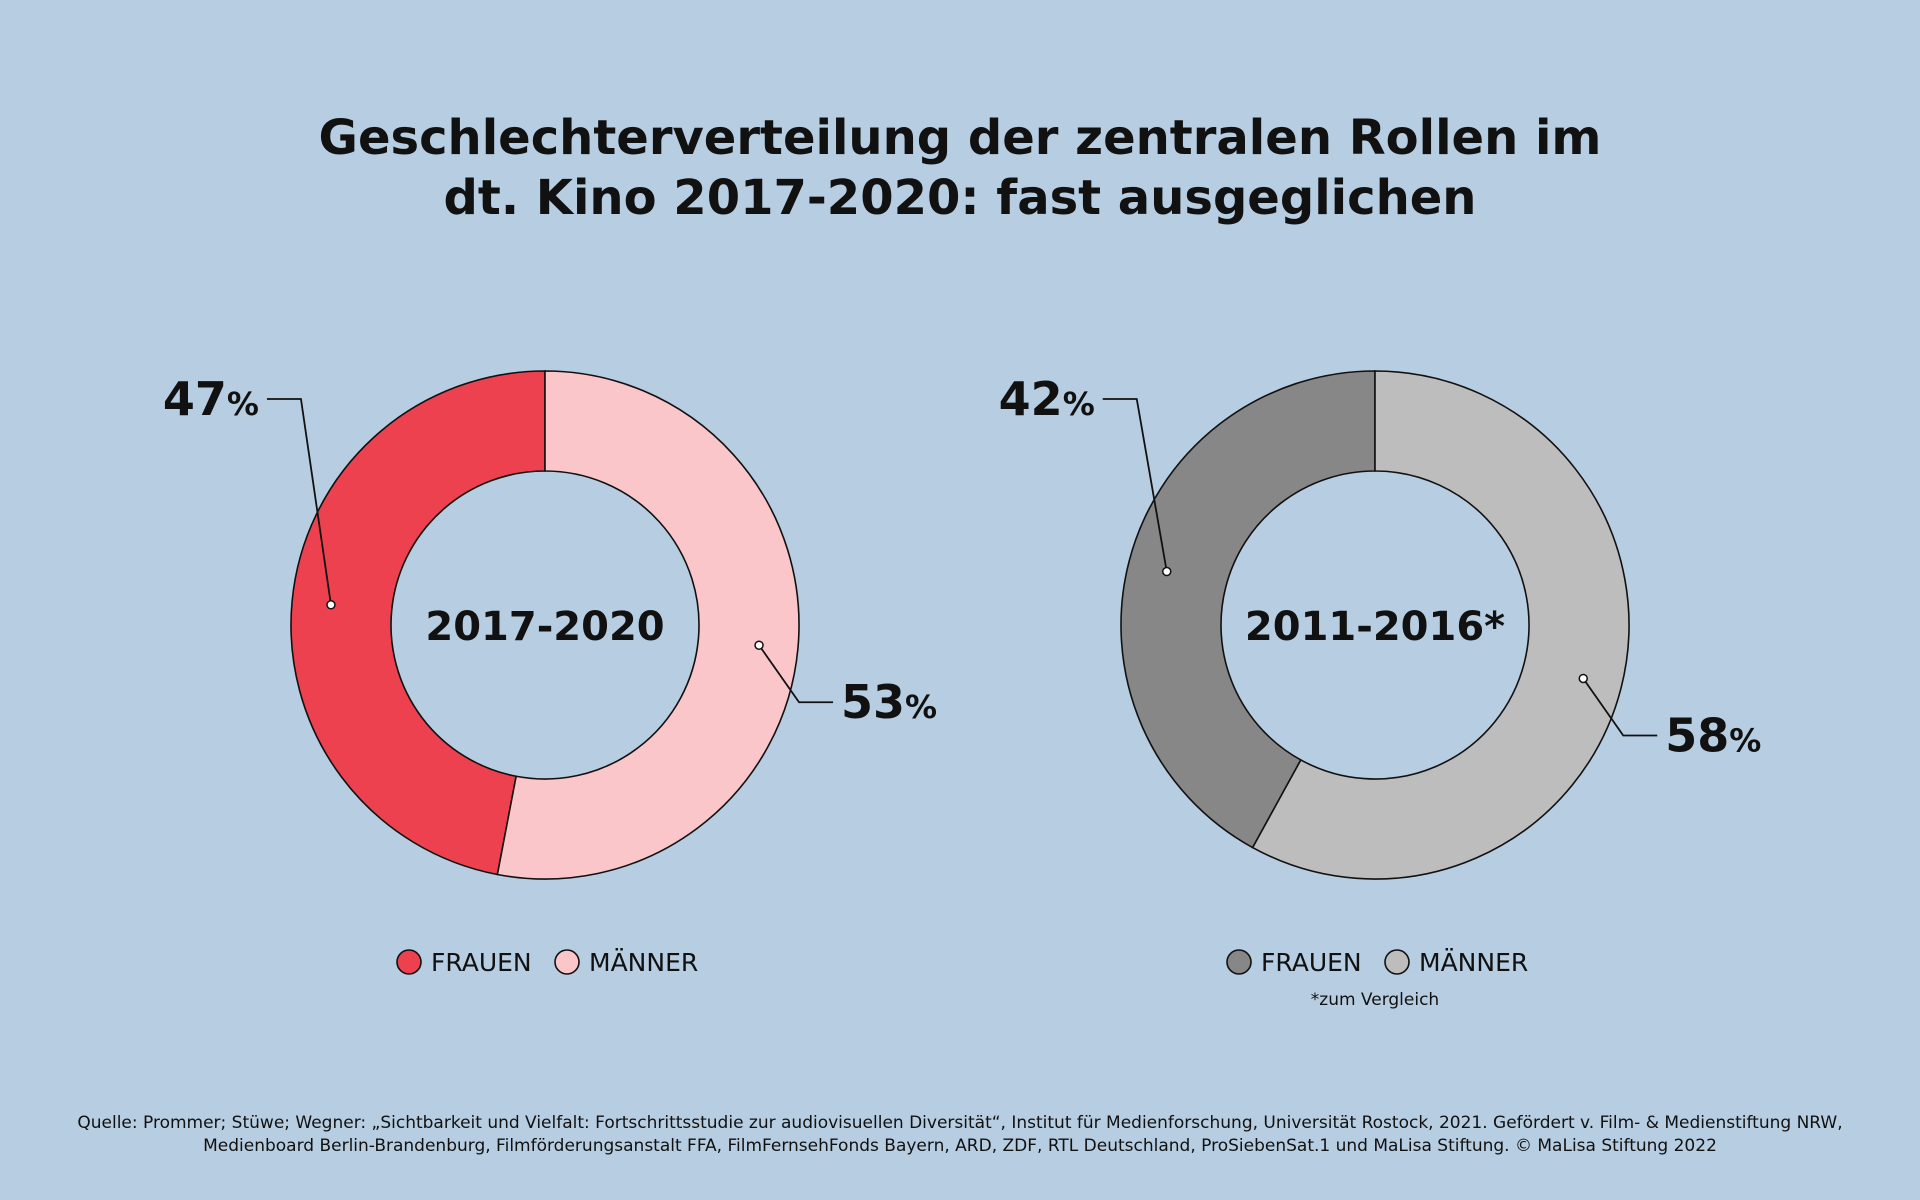 The height and width of the screenshot is (1200, 1920). I want to click on chart-title-line-2: dt. Kino 2017-2020: fast ausgeglichen, so click(960, 198).